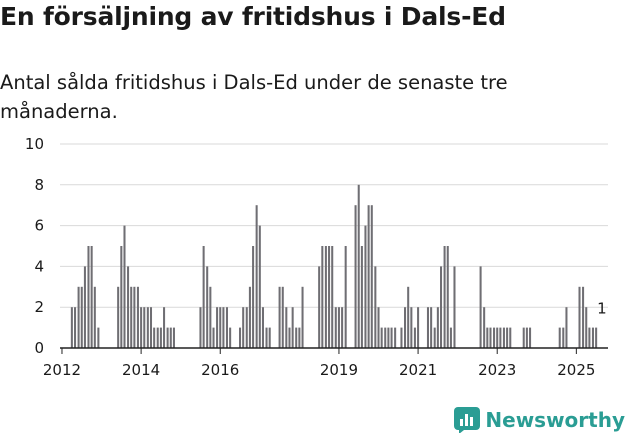  Describe the element at coordinates (39, 226) in the screenshot. I see `y-tick-label: 6` at that location.